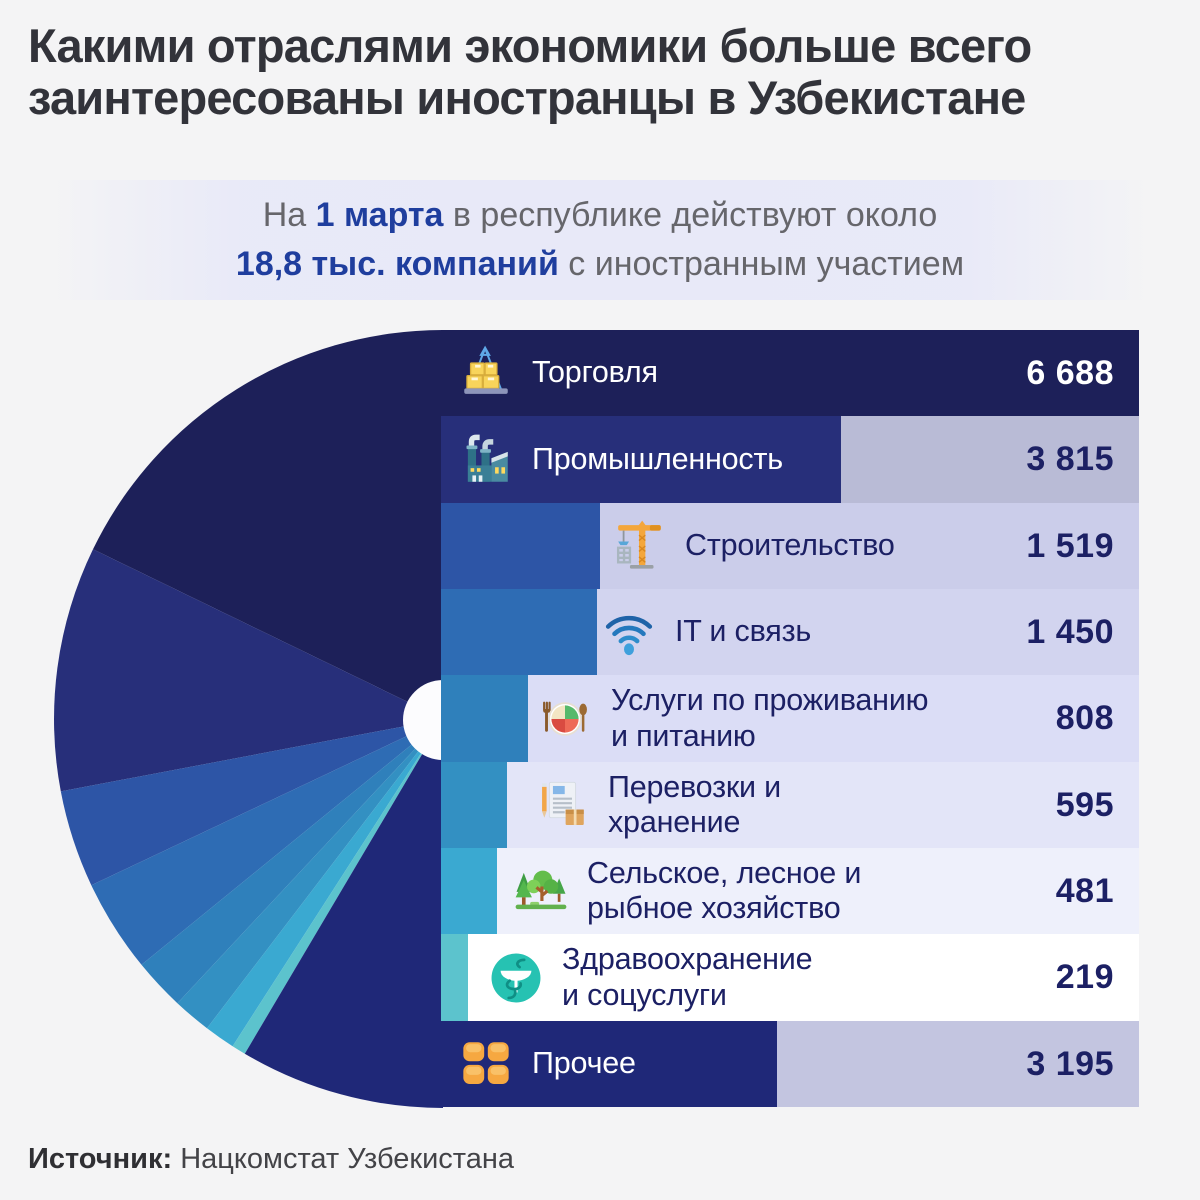 This screenshot has height=1200, width=1200. Describe the element at coordinates (743, 631) in the screenshot. I see `row-label: IT и связь` at that location.